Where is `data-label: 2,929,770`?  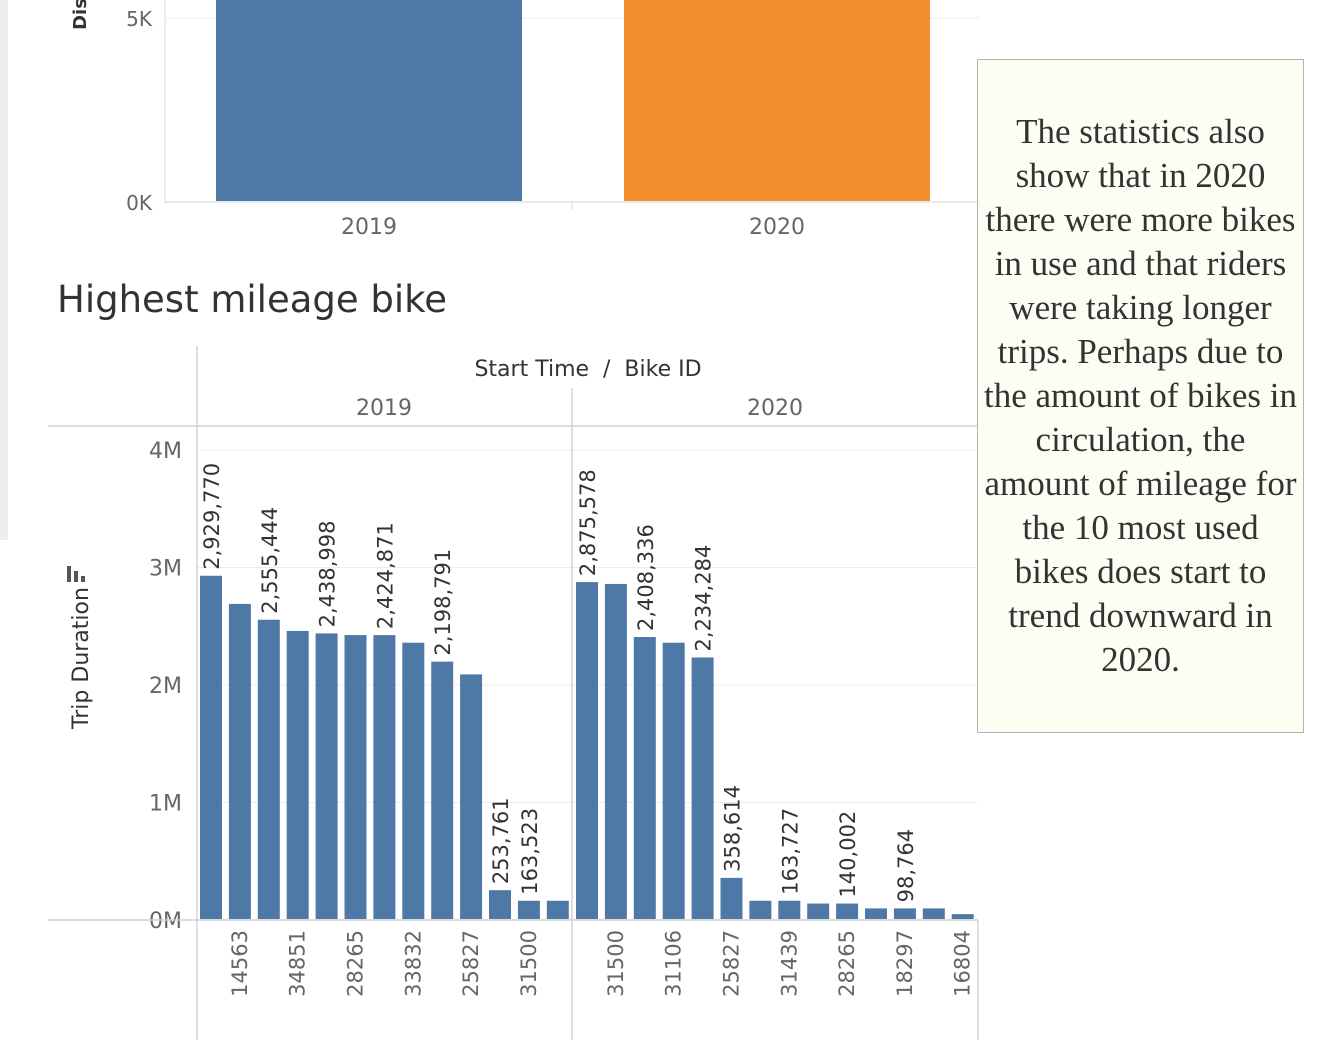 data-label: 2,929,770 is located at coordinates (212, 516).